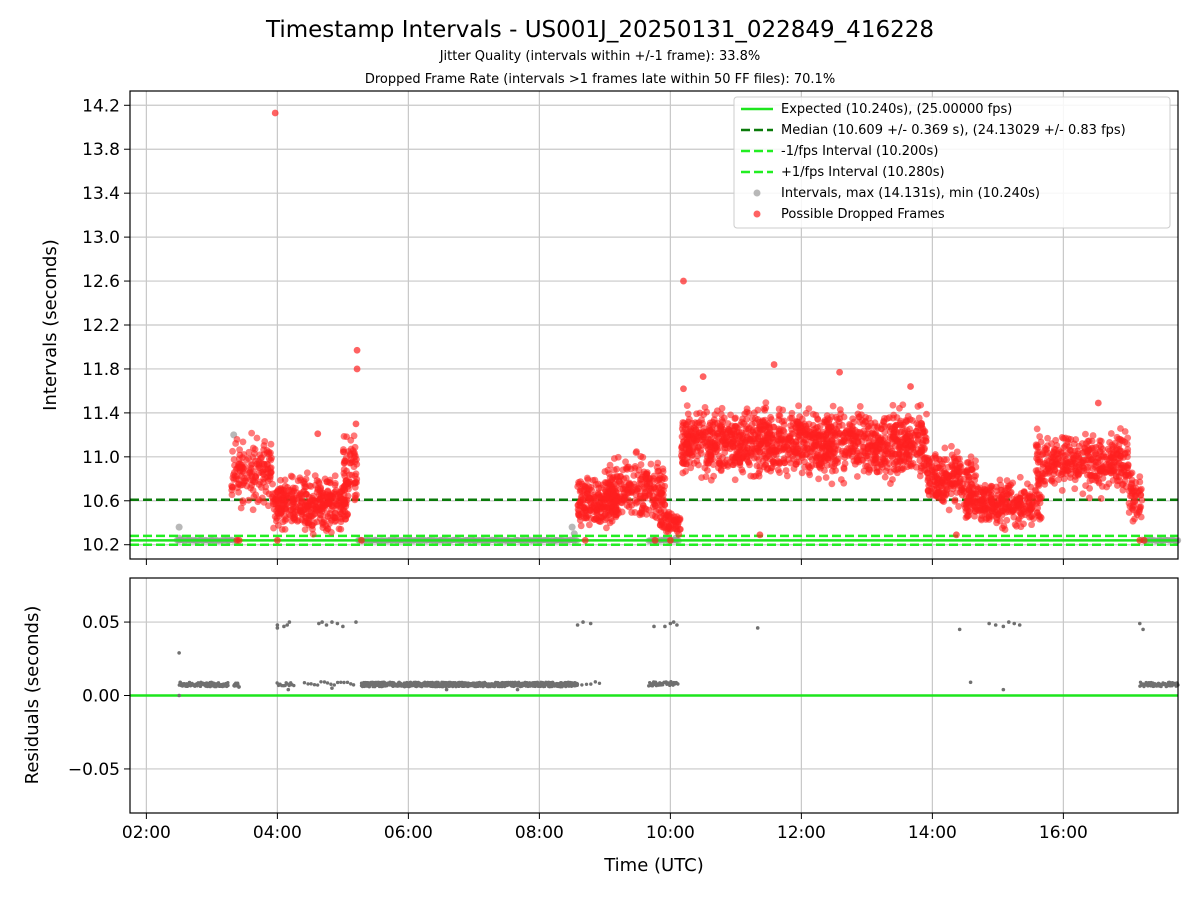 This screenshot has height=900, width=1200. What do you see at coordinates (539, 833) in the screenshot?
I see `x-tick-label: 08:00` at bounding box center [539, 833].